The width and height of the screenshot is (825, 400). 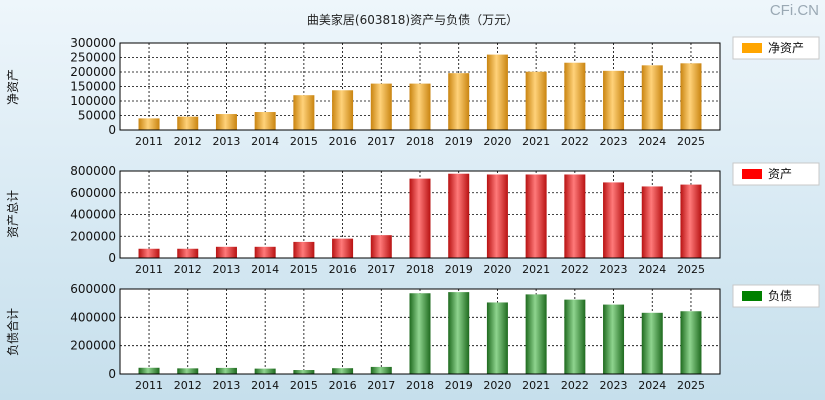 I want to click on x-tick-label: 2011, so click(x=149, y=385).